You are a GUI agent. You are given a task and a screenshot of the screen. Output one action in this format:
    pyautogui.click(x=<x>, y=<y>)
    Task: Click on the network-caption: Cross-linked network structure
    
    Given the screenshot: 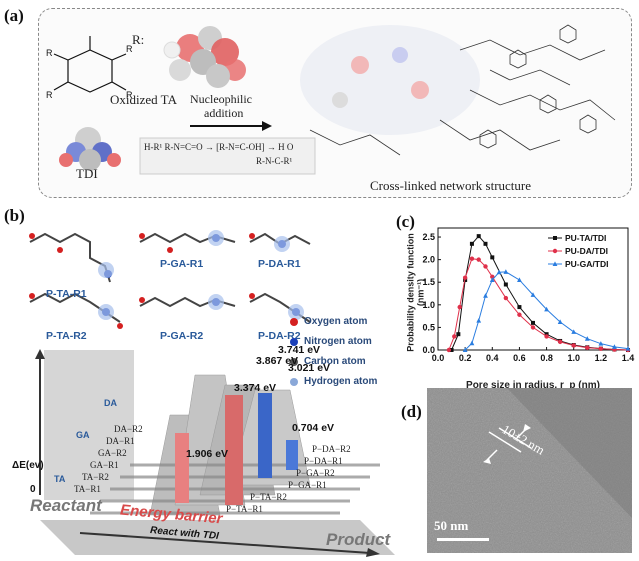 What is the action you would take?
    pyautogui.click(x=451, y=185)
    